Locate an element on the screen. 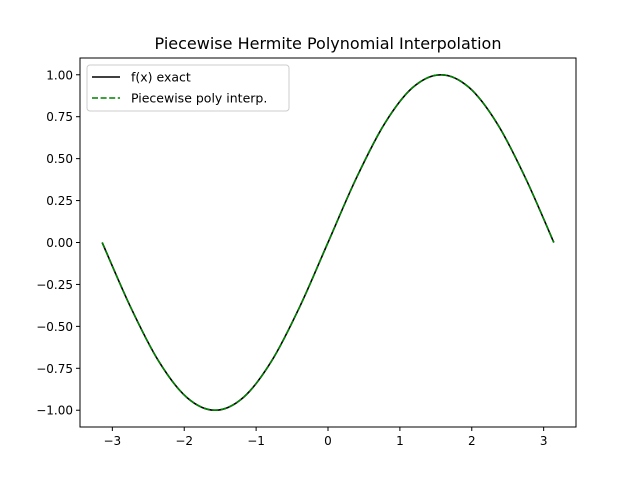  x-tick-label: −3 is located at coordinates (112, 441).